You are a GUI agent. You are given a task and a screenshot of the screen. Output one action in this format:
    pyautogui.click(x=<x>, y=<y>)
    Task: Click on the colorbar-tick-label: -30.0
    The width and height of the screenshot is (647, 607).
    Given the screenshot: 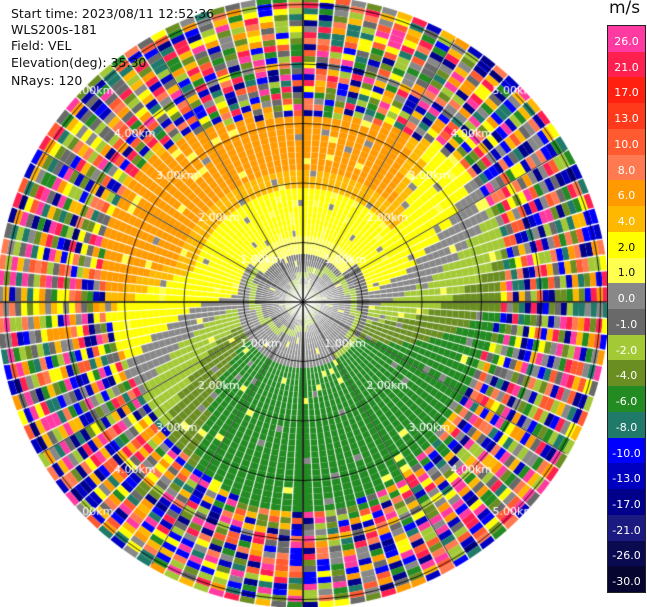 What is the action you would take?
    pyautogui.click(x=626, y=582)
    